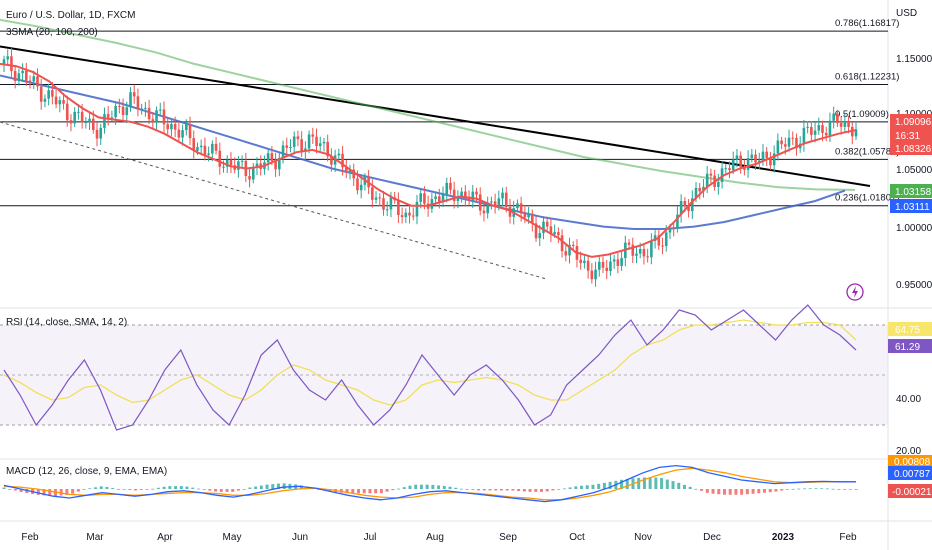 This screenshot has height=550, width=932. Describe the element at coordinates (867, 151) in the screenshot. I see `fib-level-label: 0.382(1.05787)` at that location.